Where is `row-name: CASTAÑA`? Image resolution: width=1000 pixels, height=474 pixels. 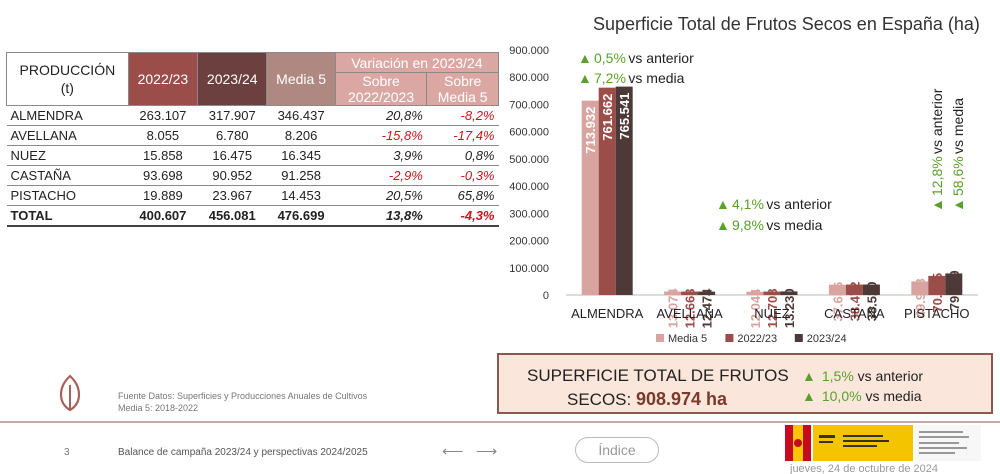
row-name: CASTAÑA is located at coordinates (67, 175).